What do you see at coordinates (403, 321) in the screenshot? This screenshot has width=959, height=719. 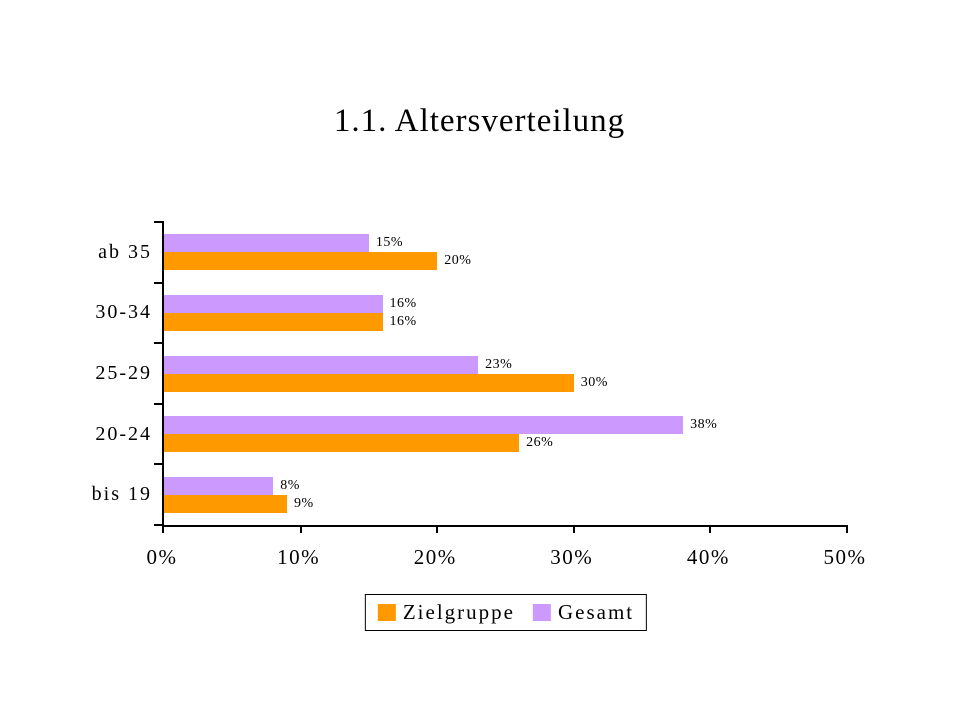 I see `bar-value-label-zielgruppe-30-34: 16%` at bounding box center [403, 321].